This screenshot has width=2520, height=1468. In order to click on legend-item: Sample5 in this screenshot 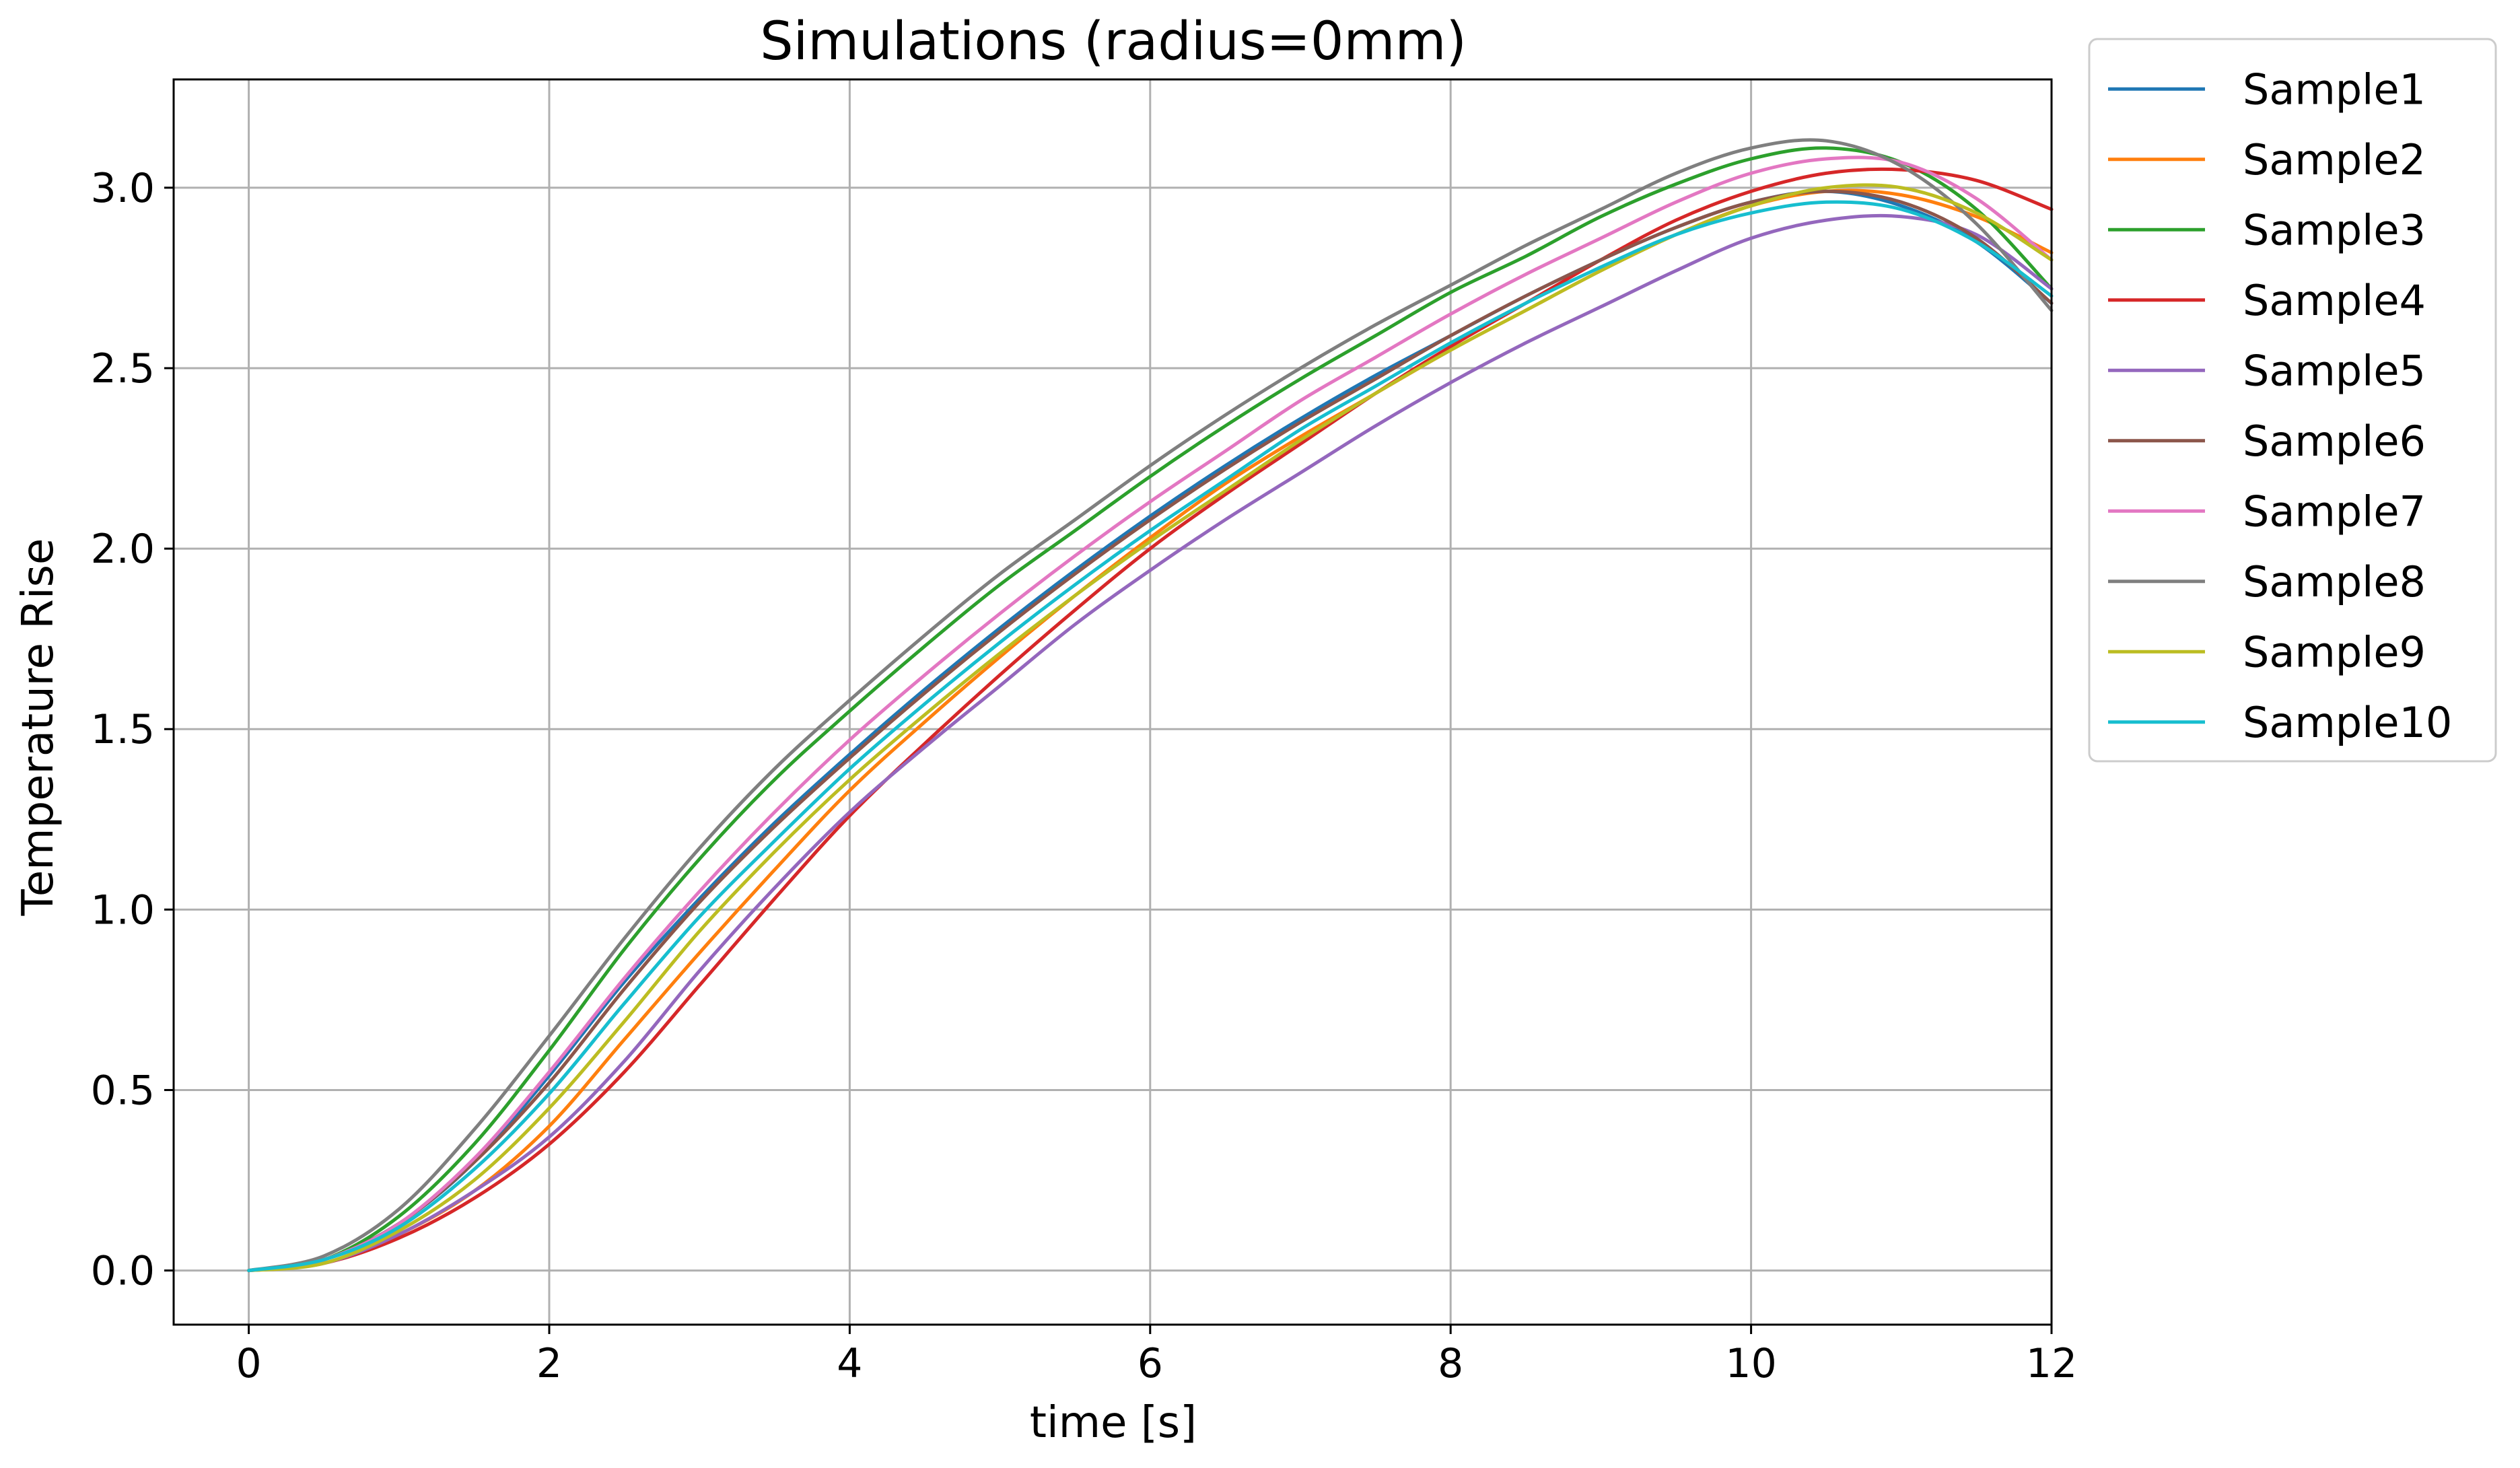, I will do `click(2267, 370)`.